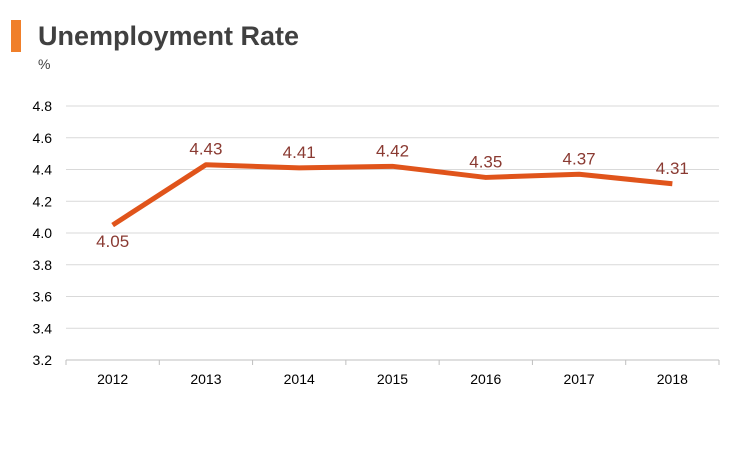 Image resolution: width=750 pixels, height=450 pixels. What do you see at coordinates (43, 106) in the screenshot?
I see `y-tick-label: 4.8` at bounding box center [43, 106].